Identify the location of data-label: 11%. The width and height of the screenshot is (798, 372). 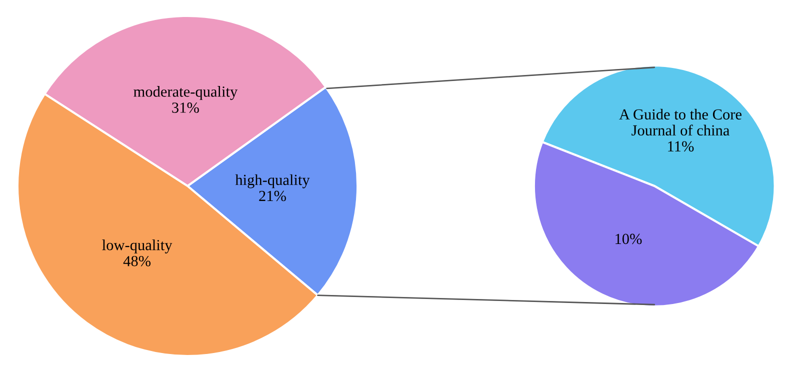
(681, 146).